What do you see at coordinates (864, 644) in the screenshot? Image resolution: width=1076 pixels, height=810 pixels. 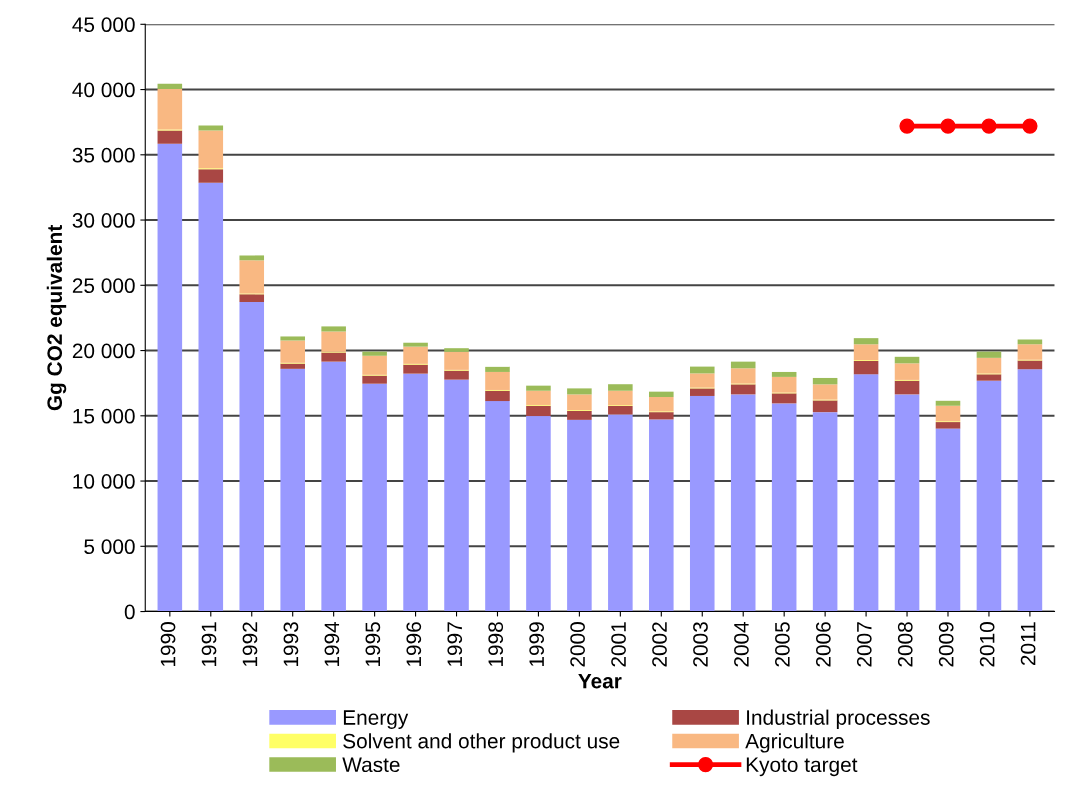 I see `x-tick-label: 2007` at bounding box center [864, 644].